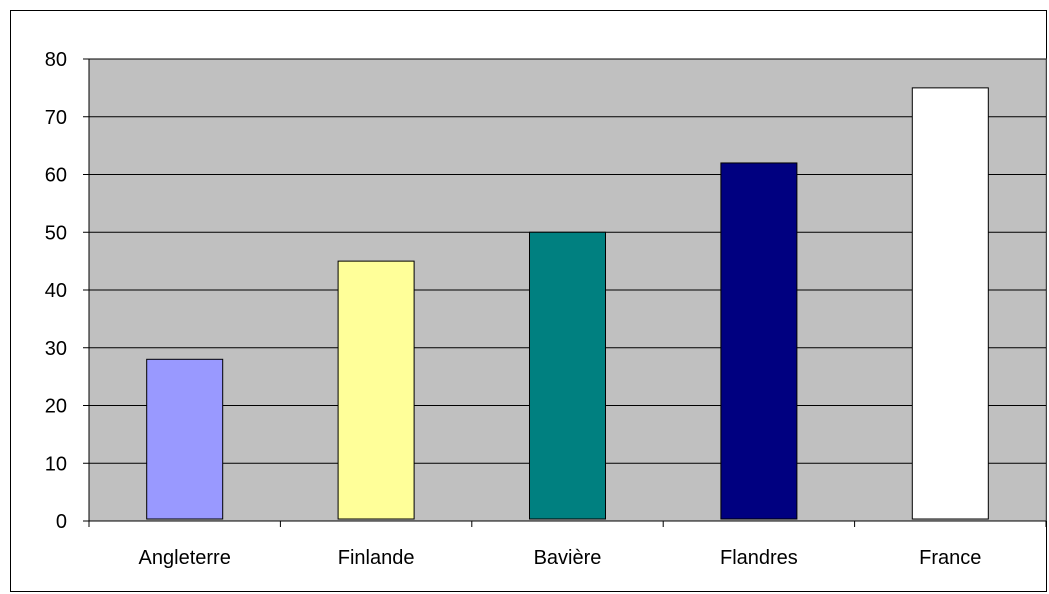  What do you see at coordinates (568, 558) in the screenshot?
I see `x-tick-label-bavi-re: Bavière` at bounding box center [568, 558].